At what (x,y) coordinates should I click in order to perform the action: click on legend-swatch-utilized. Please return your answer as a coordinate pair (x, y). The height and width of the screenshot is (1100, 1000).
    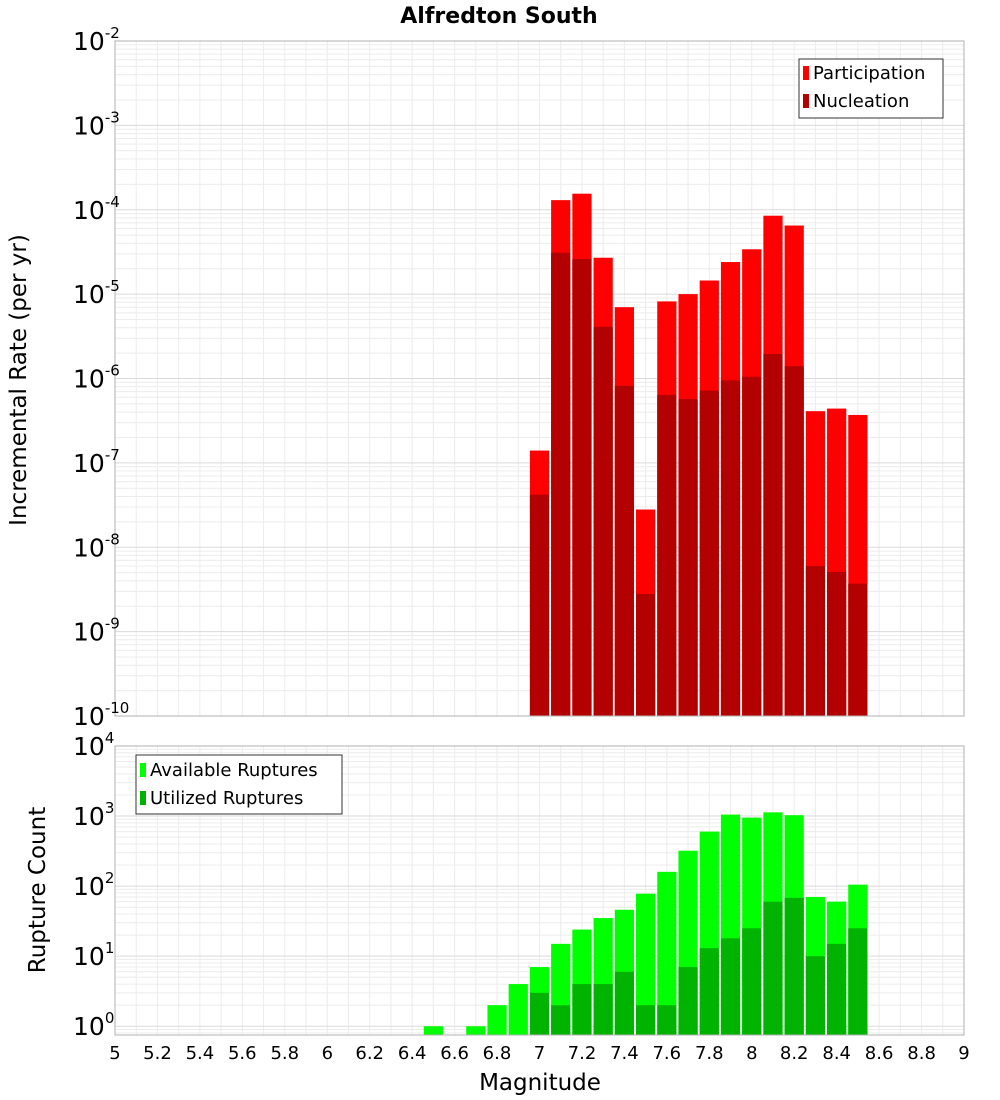
    Looking at the image, I should click on (143, 798).